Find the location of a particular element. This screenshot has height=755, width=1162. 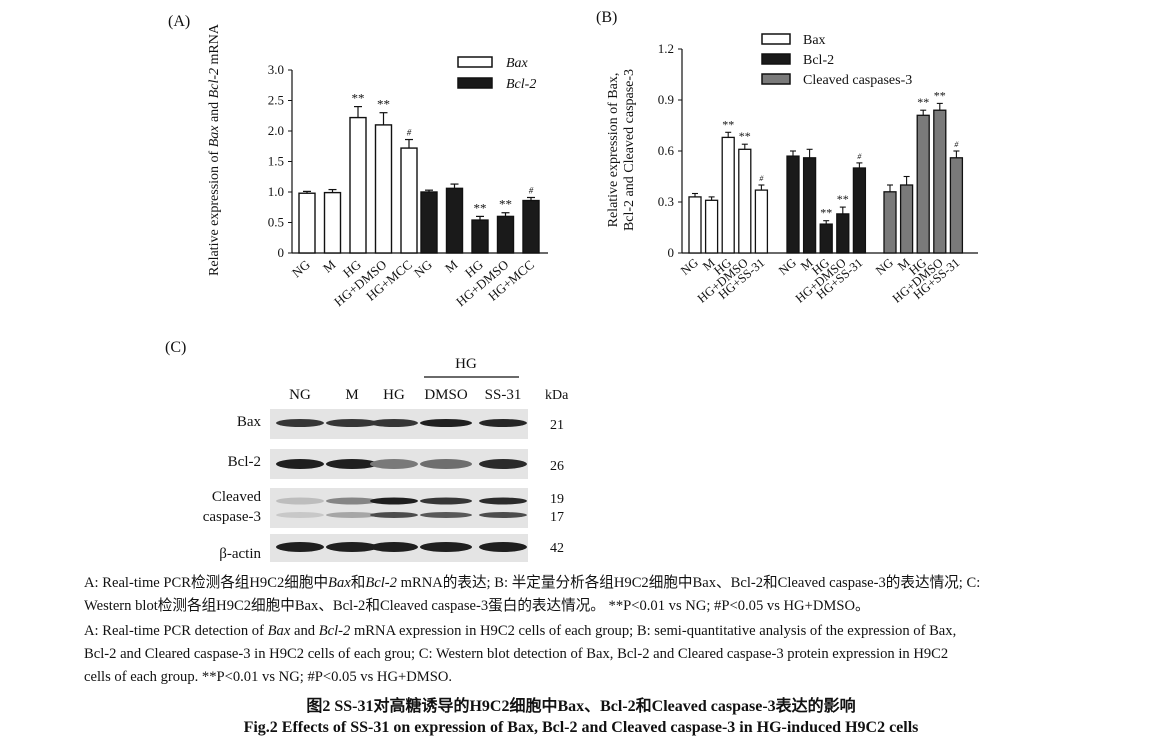

legend-label-b: Bcl-2 is located at coordinates (818, 60).